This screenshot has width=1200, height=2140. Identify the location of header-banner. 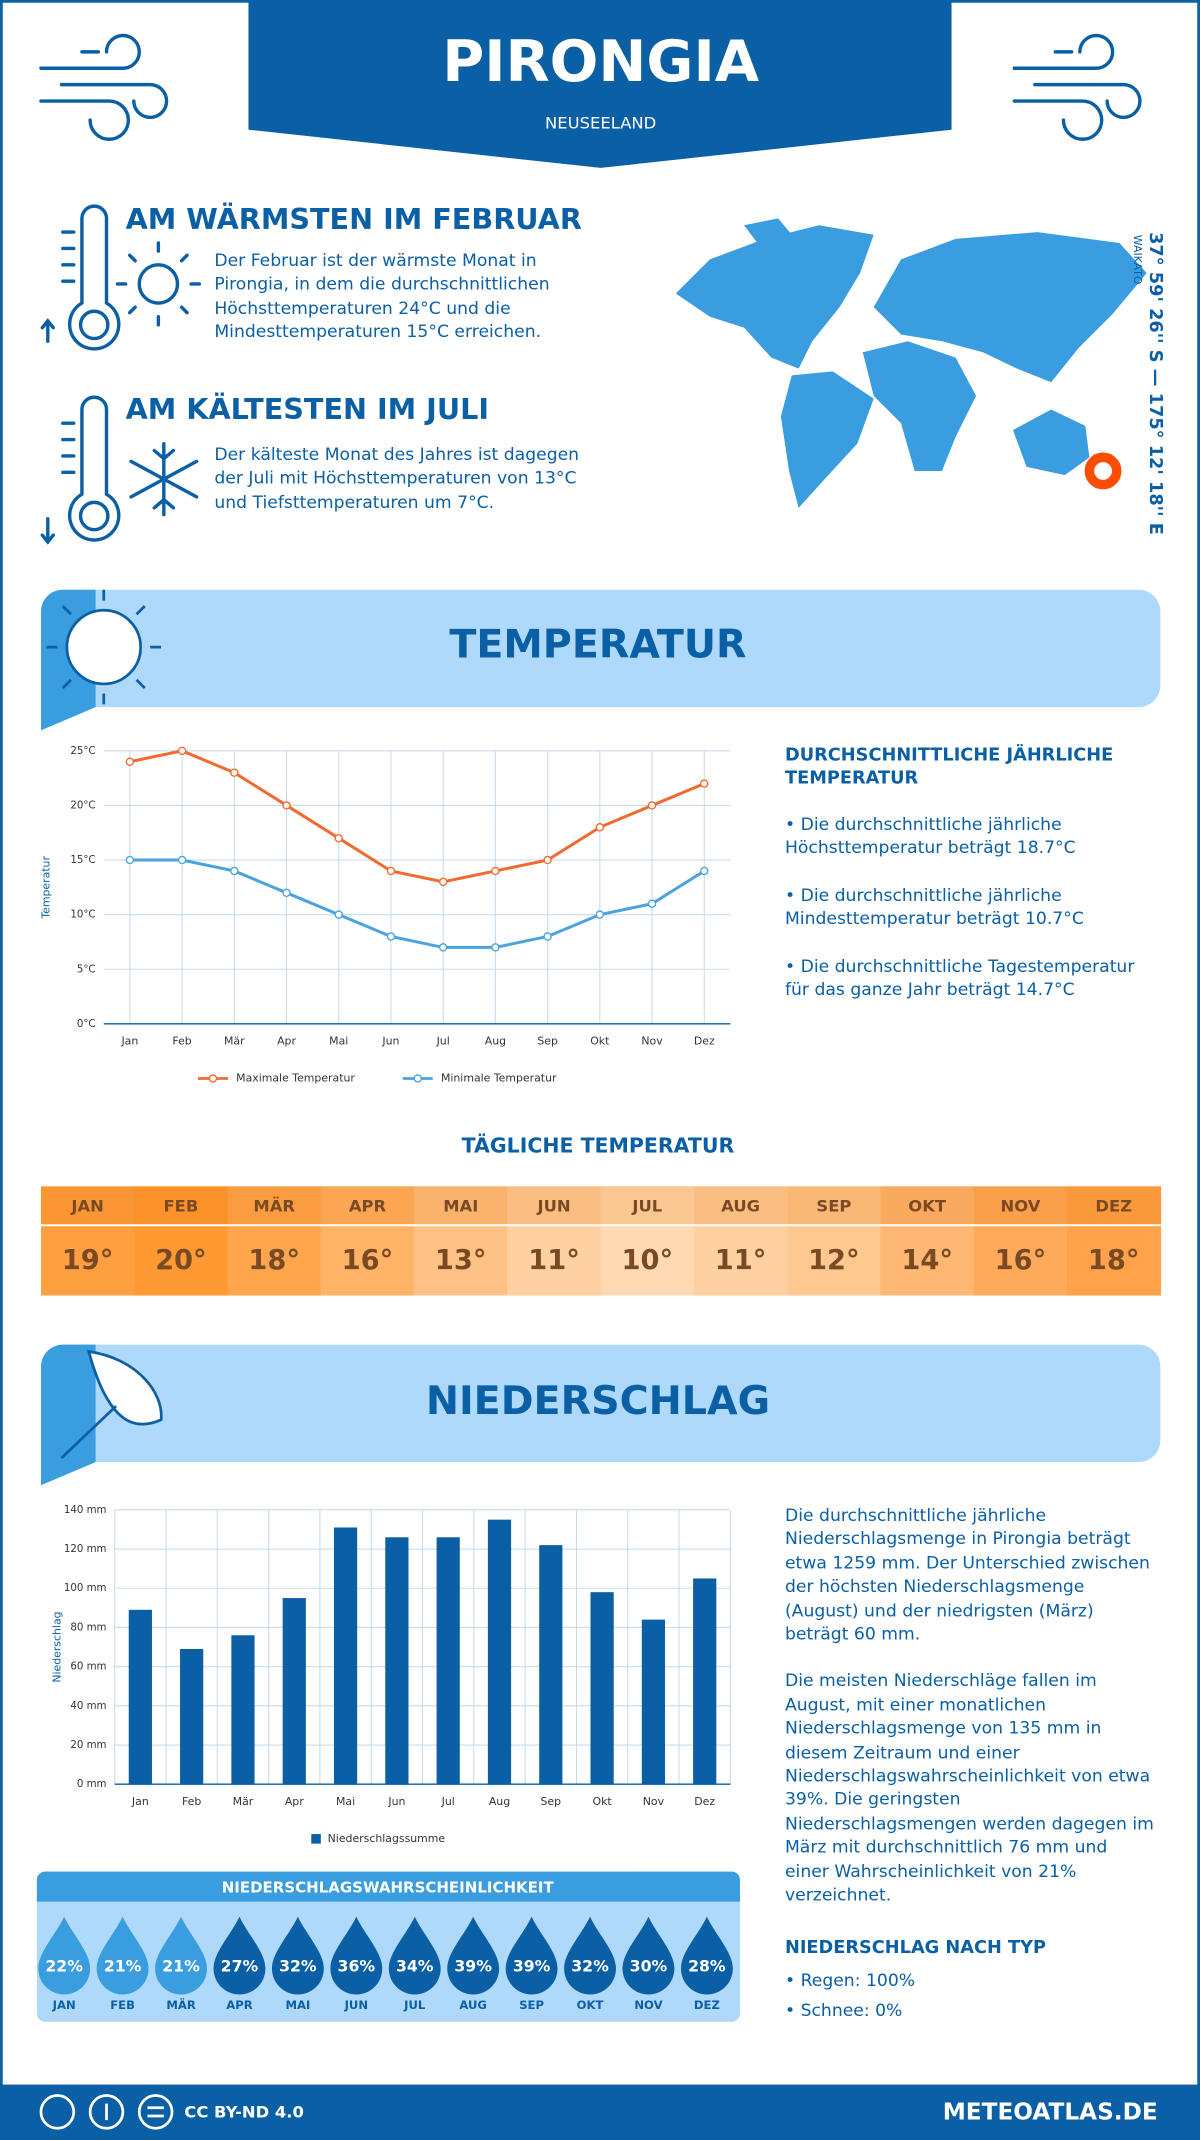
(600, 84).